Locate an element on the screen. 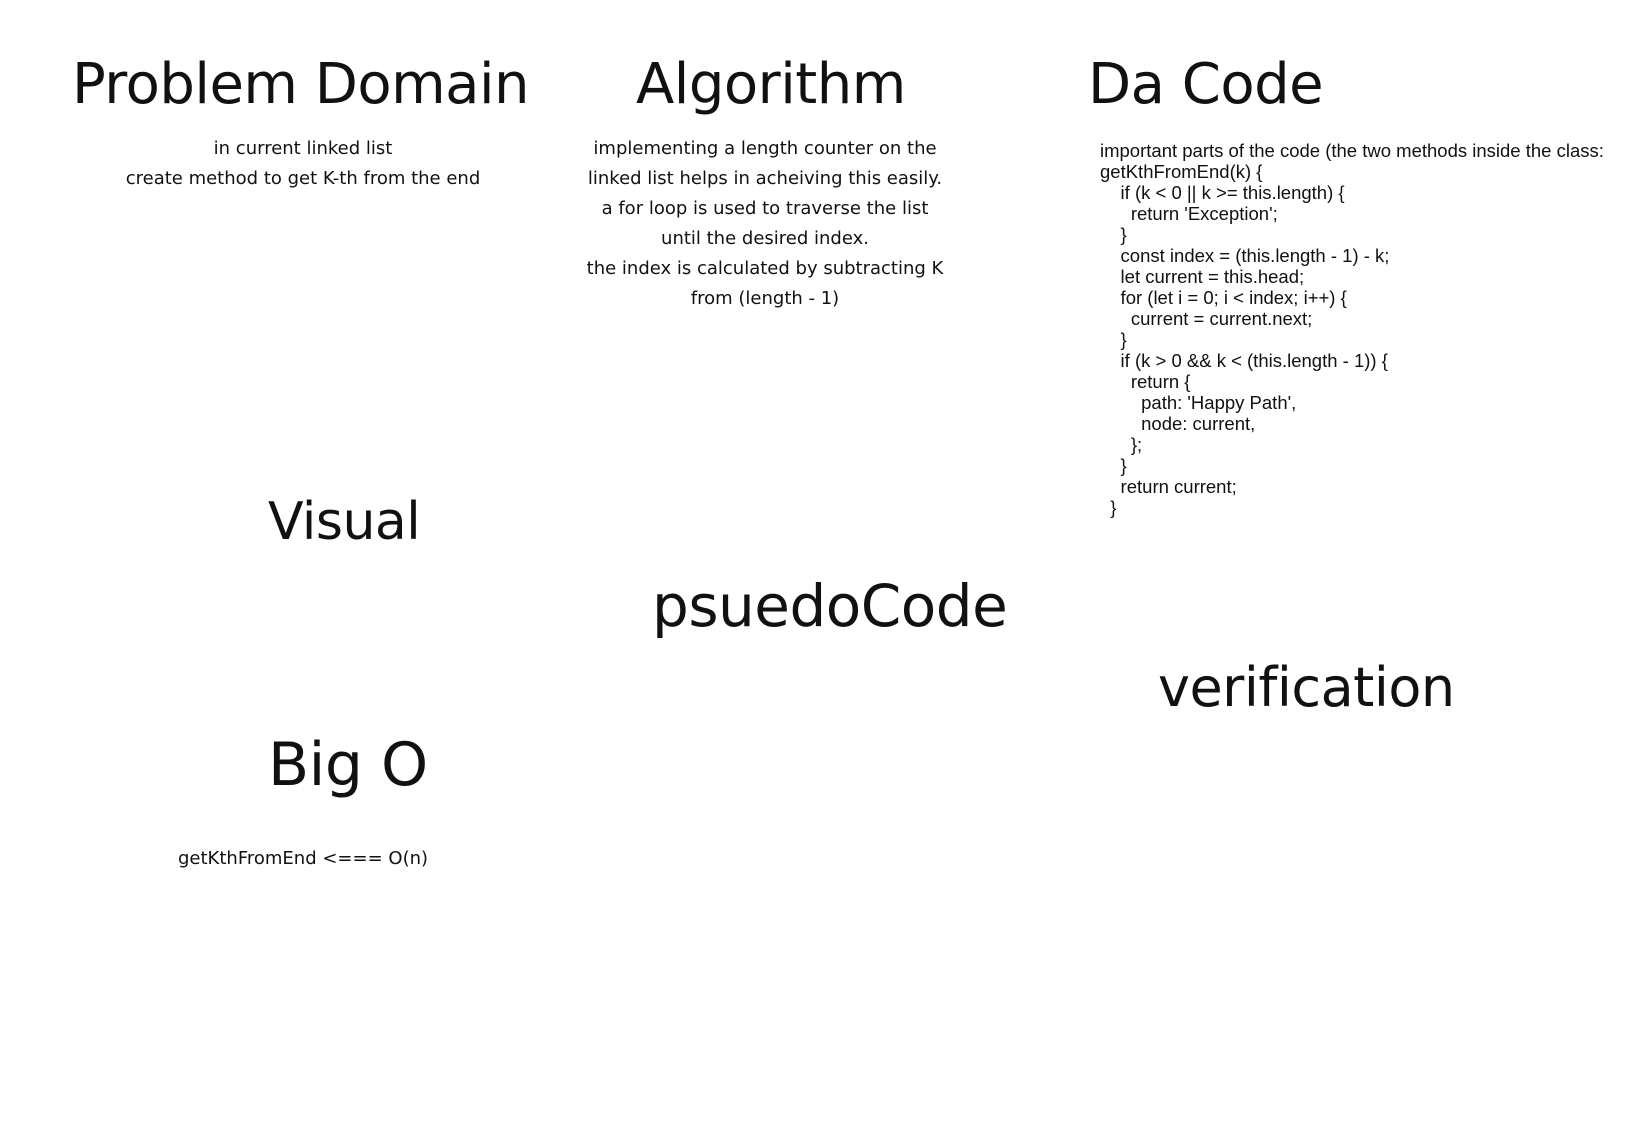  code-line: path: 'Happy Path', is located at coordinates (1198, 402).